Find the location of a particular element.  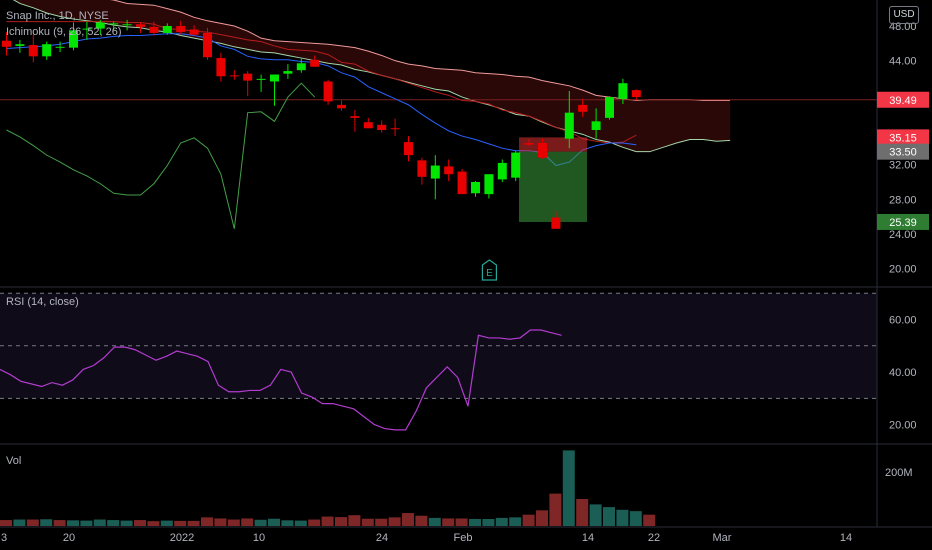

rsi-legend: RSI (14, close) is located at coordinates (42, 302).